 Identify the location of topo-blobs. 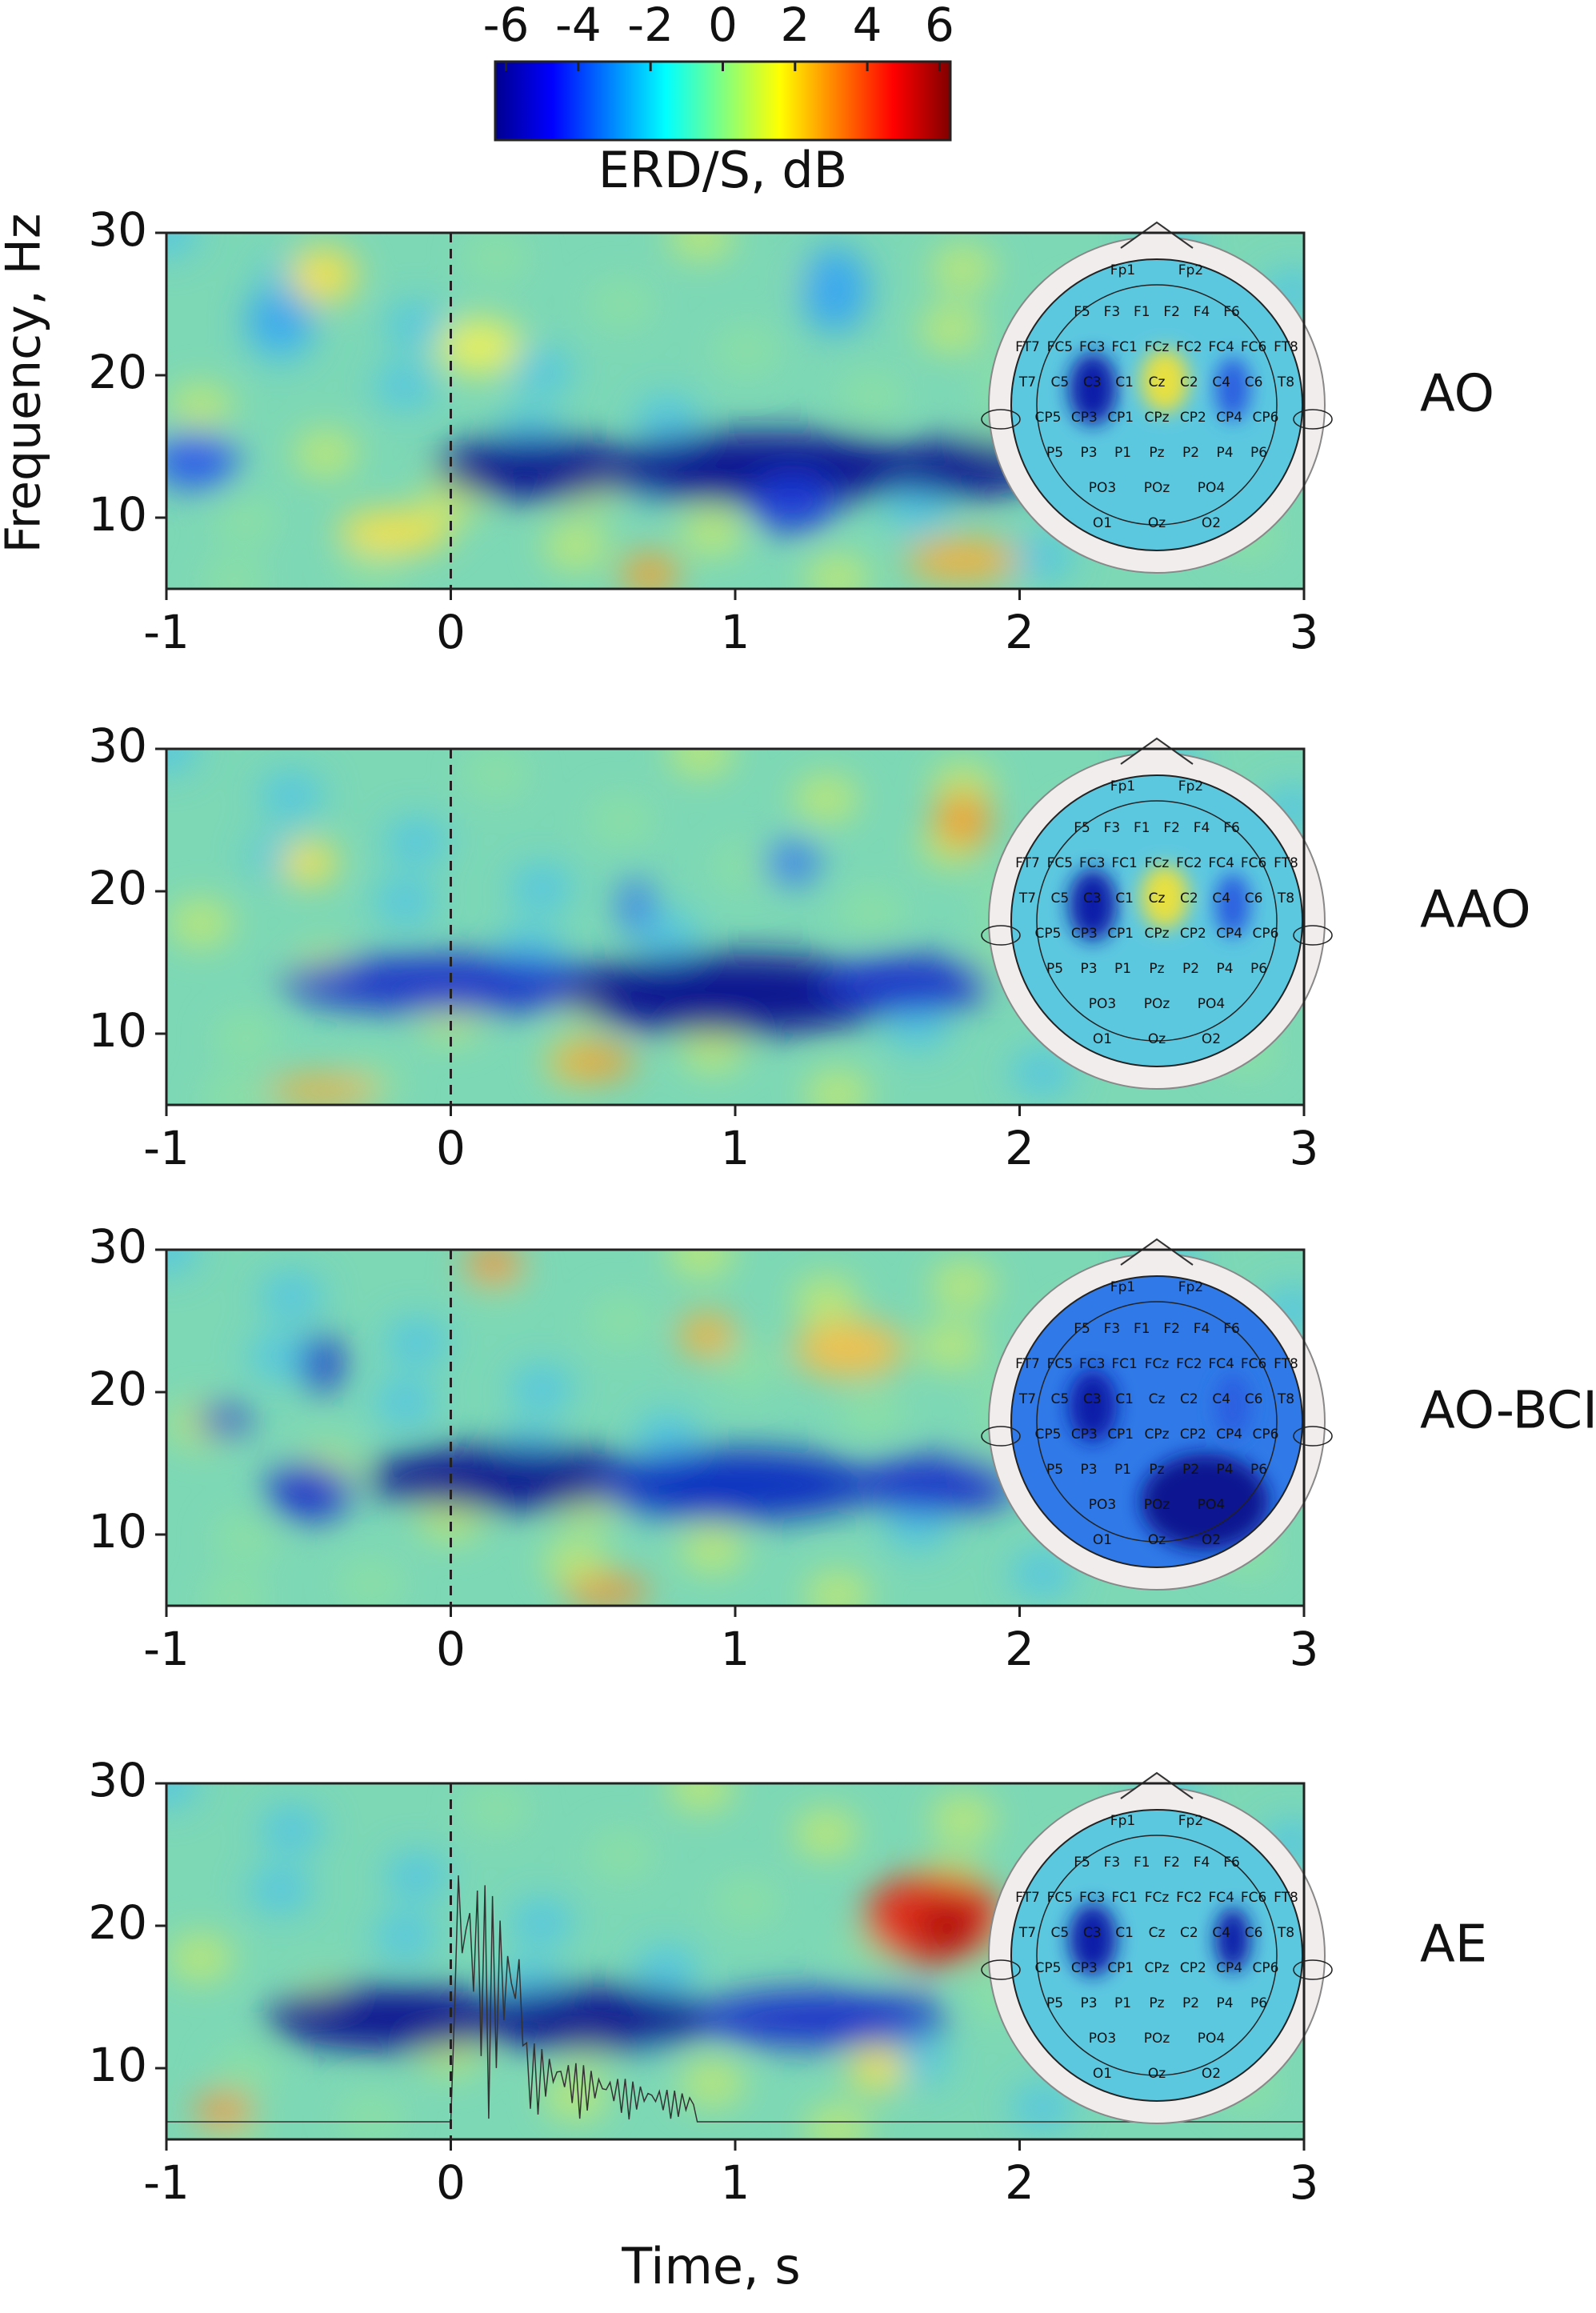
(1159, 387).